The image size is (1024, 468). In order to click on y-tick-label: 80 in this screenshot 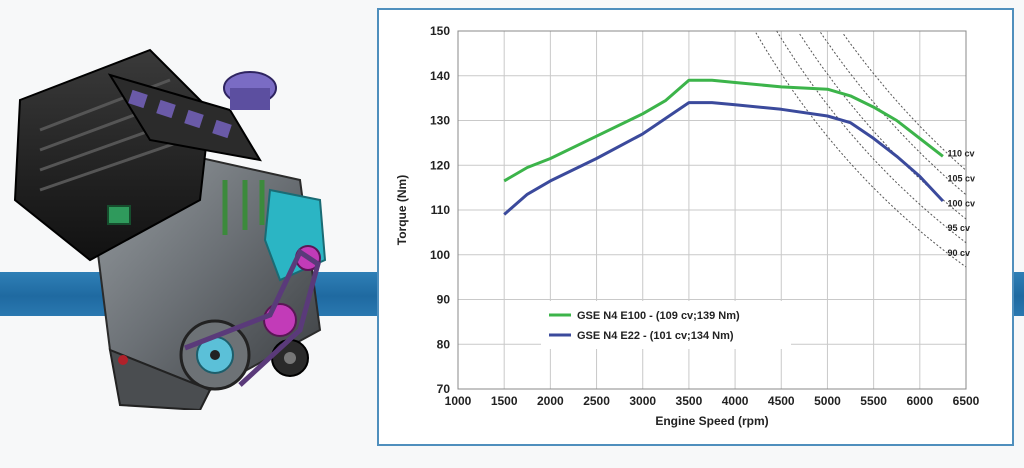, I will do `click(444, 344)`.